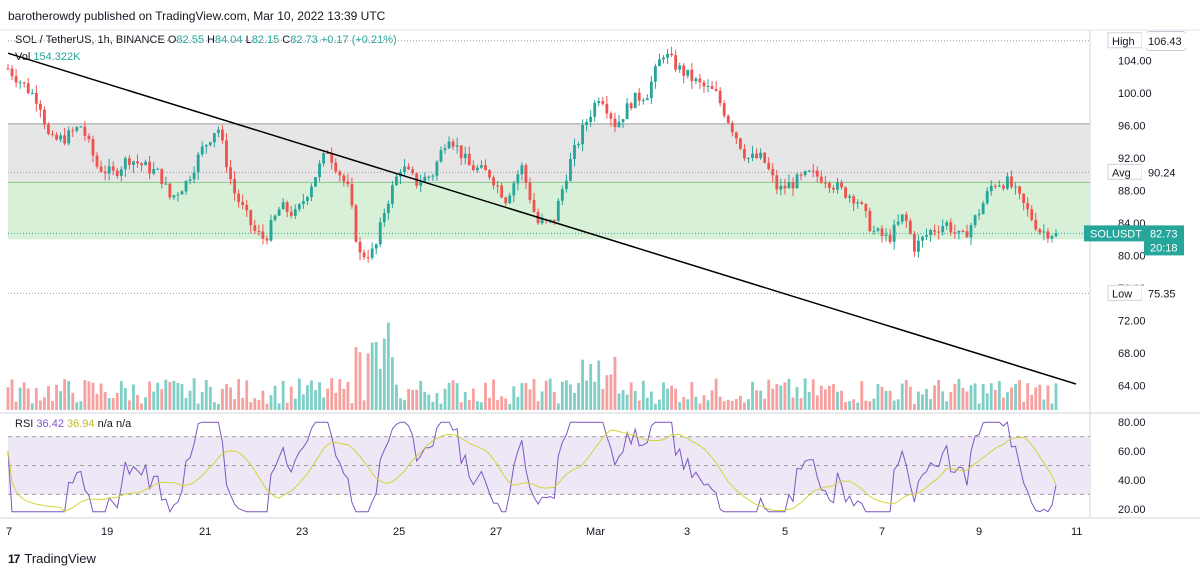 Image resolution: width=1200 pixels, height=574 pixels. I want to click on tradingview-logo: 17 TradingView, so click(52, 558).